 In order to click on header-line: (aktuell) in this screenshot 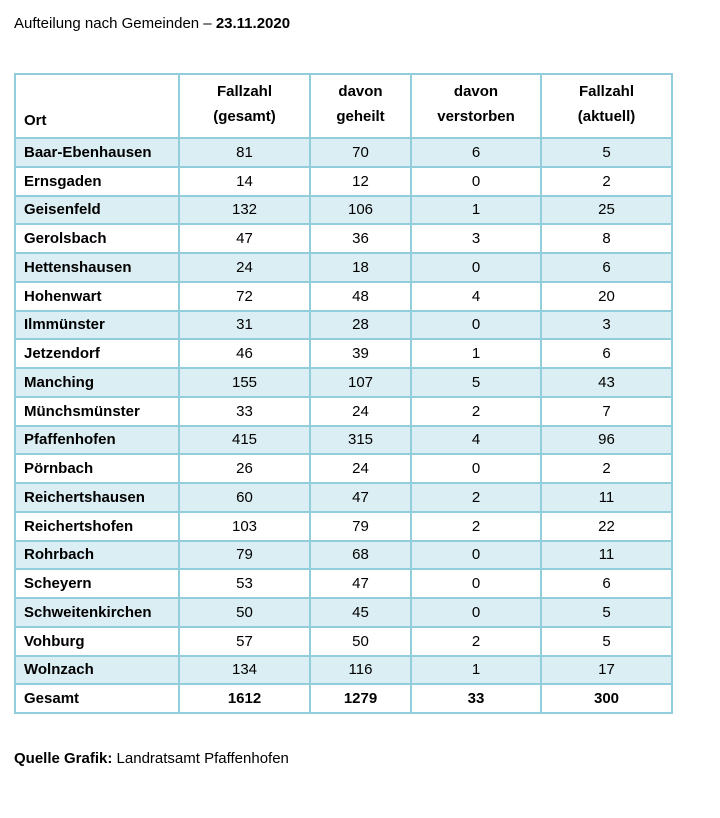, I will do `click(606, 116)`.